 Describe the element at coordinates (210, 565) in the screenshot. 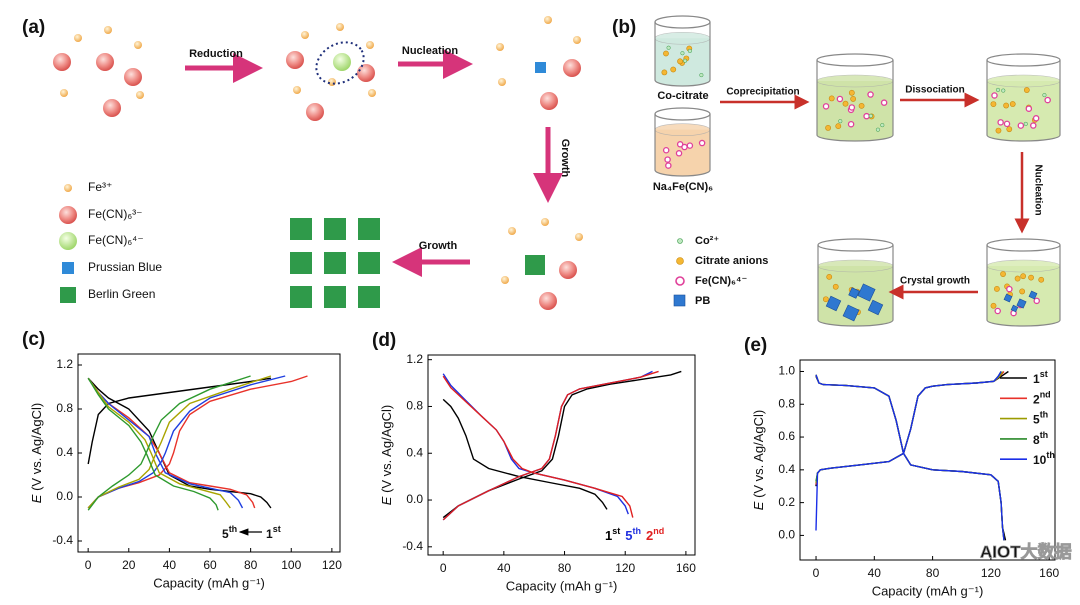

I see `x-tick-label: 60` at that location.